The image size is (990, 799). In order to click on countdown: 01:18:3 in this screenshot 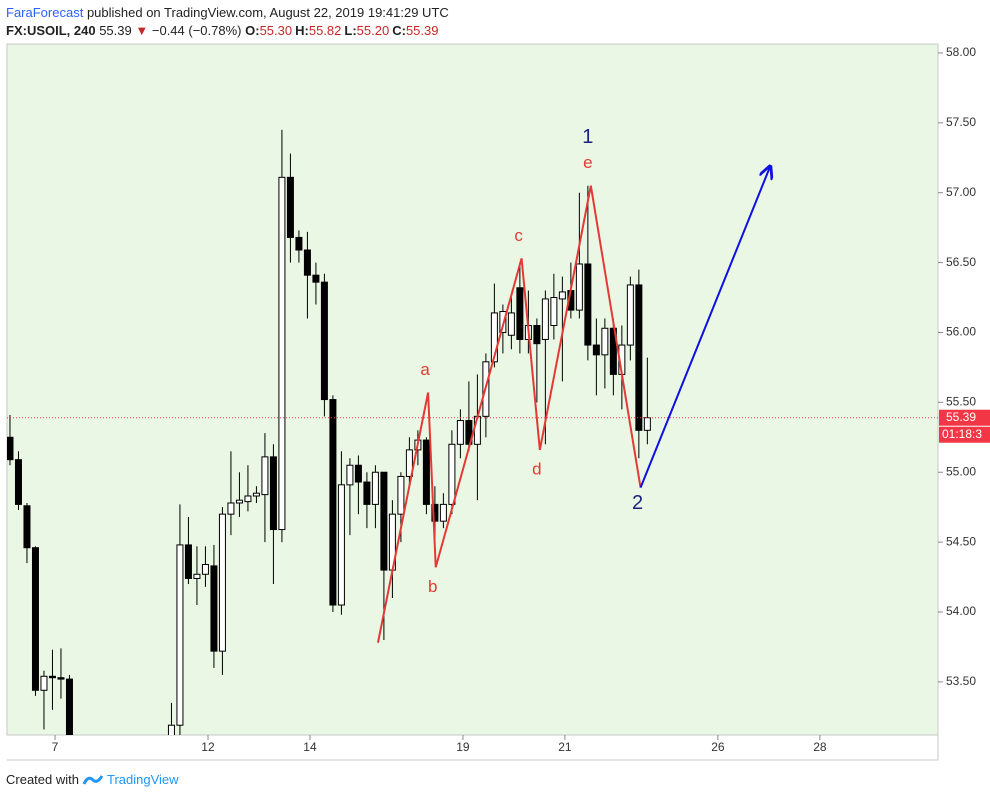, I will do `click(962, 434)`.